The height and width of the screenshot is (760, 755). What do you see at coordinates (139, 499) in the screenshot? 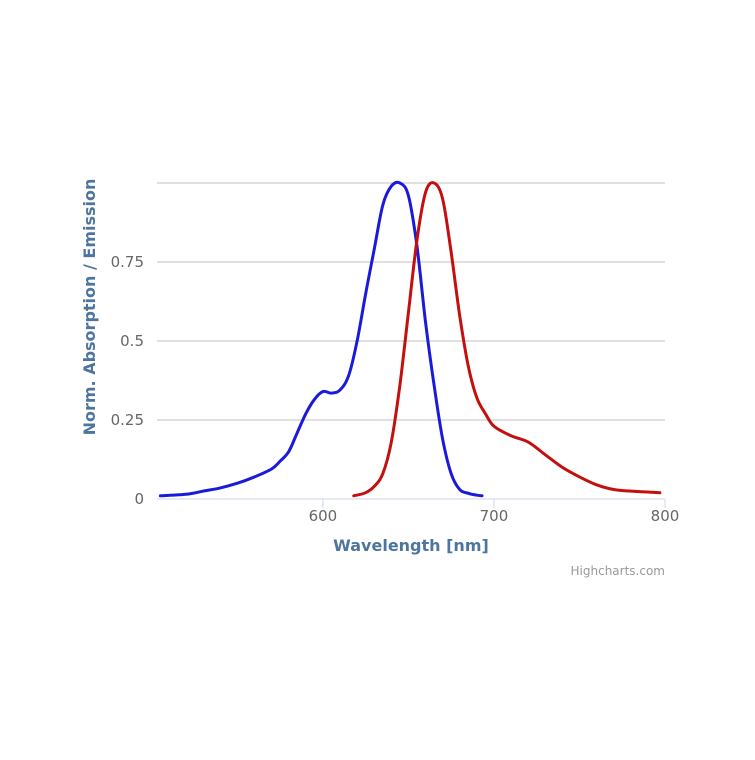
I see `y-tick-label: 0` at bounding box center [139, 499].